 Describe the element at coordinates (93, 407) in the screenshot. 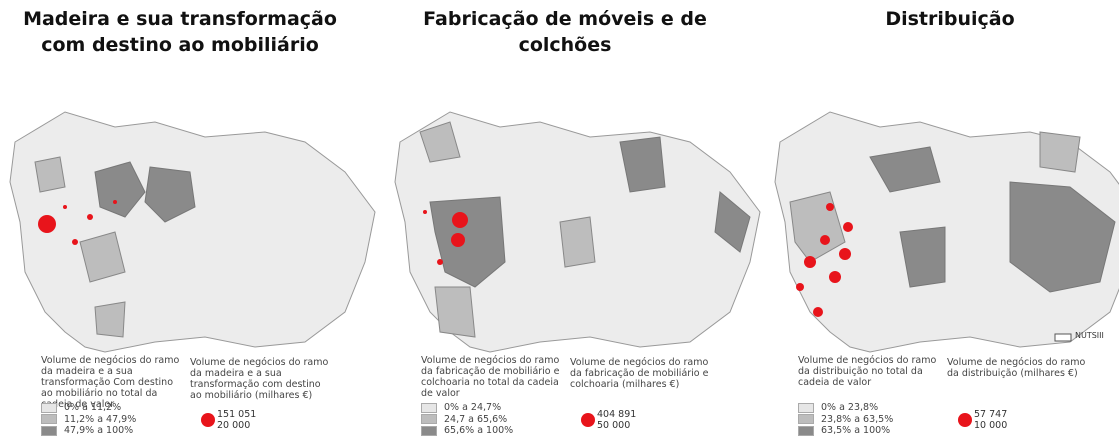

I see `legend-class-label: 0% a 11,2%` at that location.